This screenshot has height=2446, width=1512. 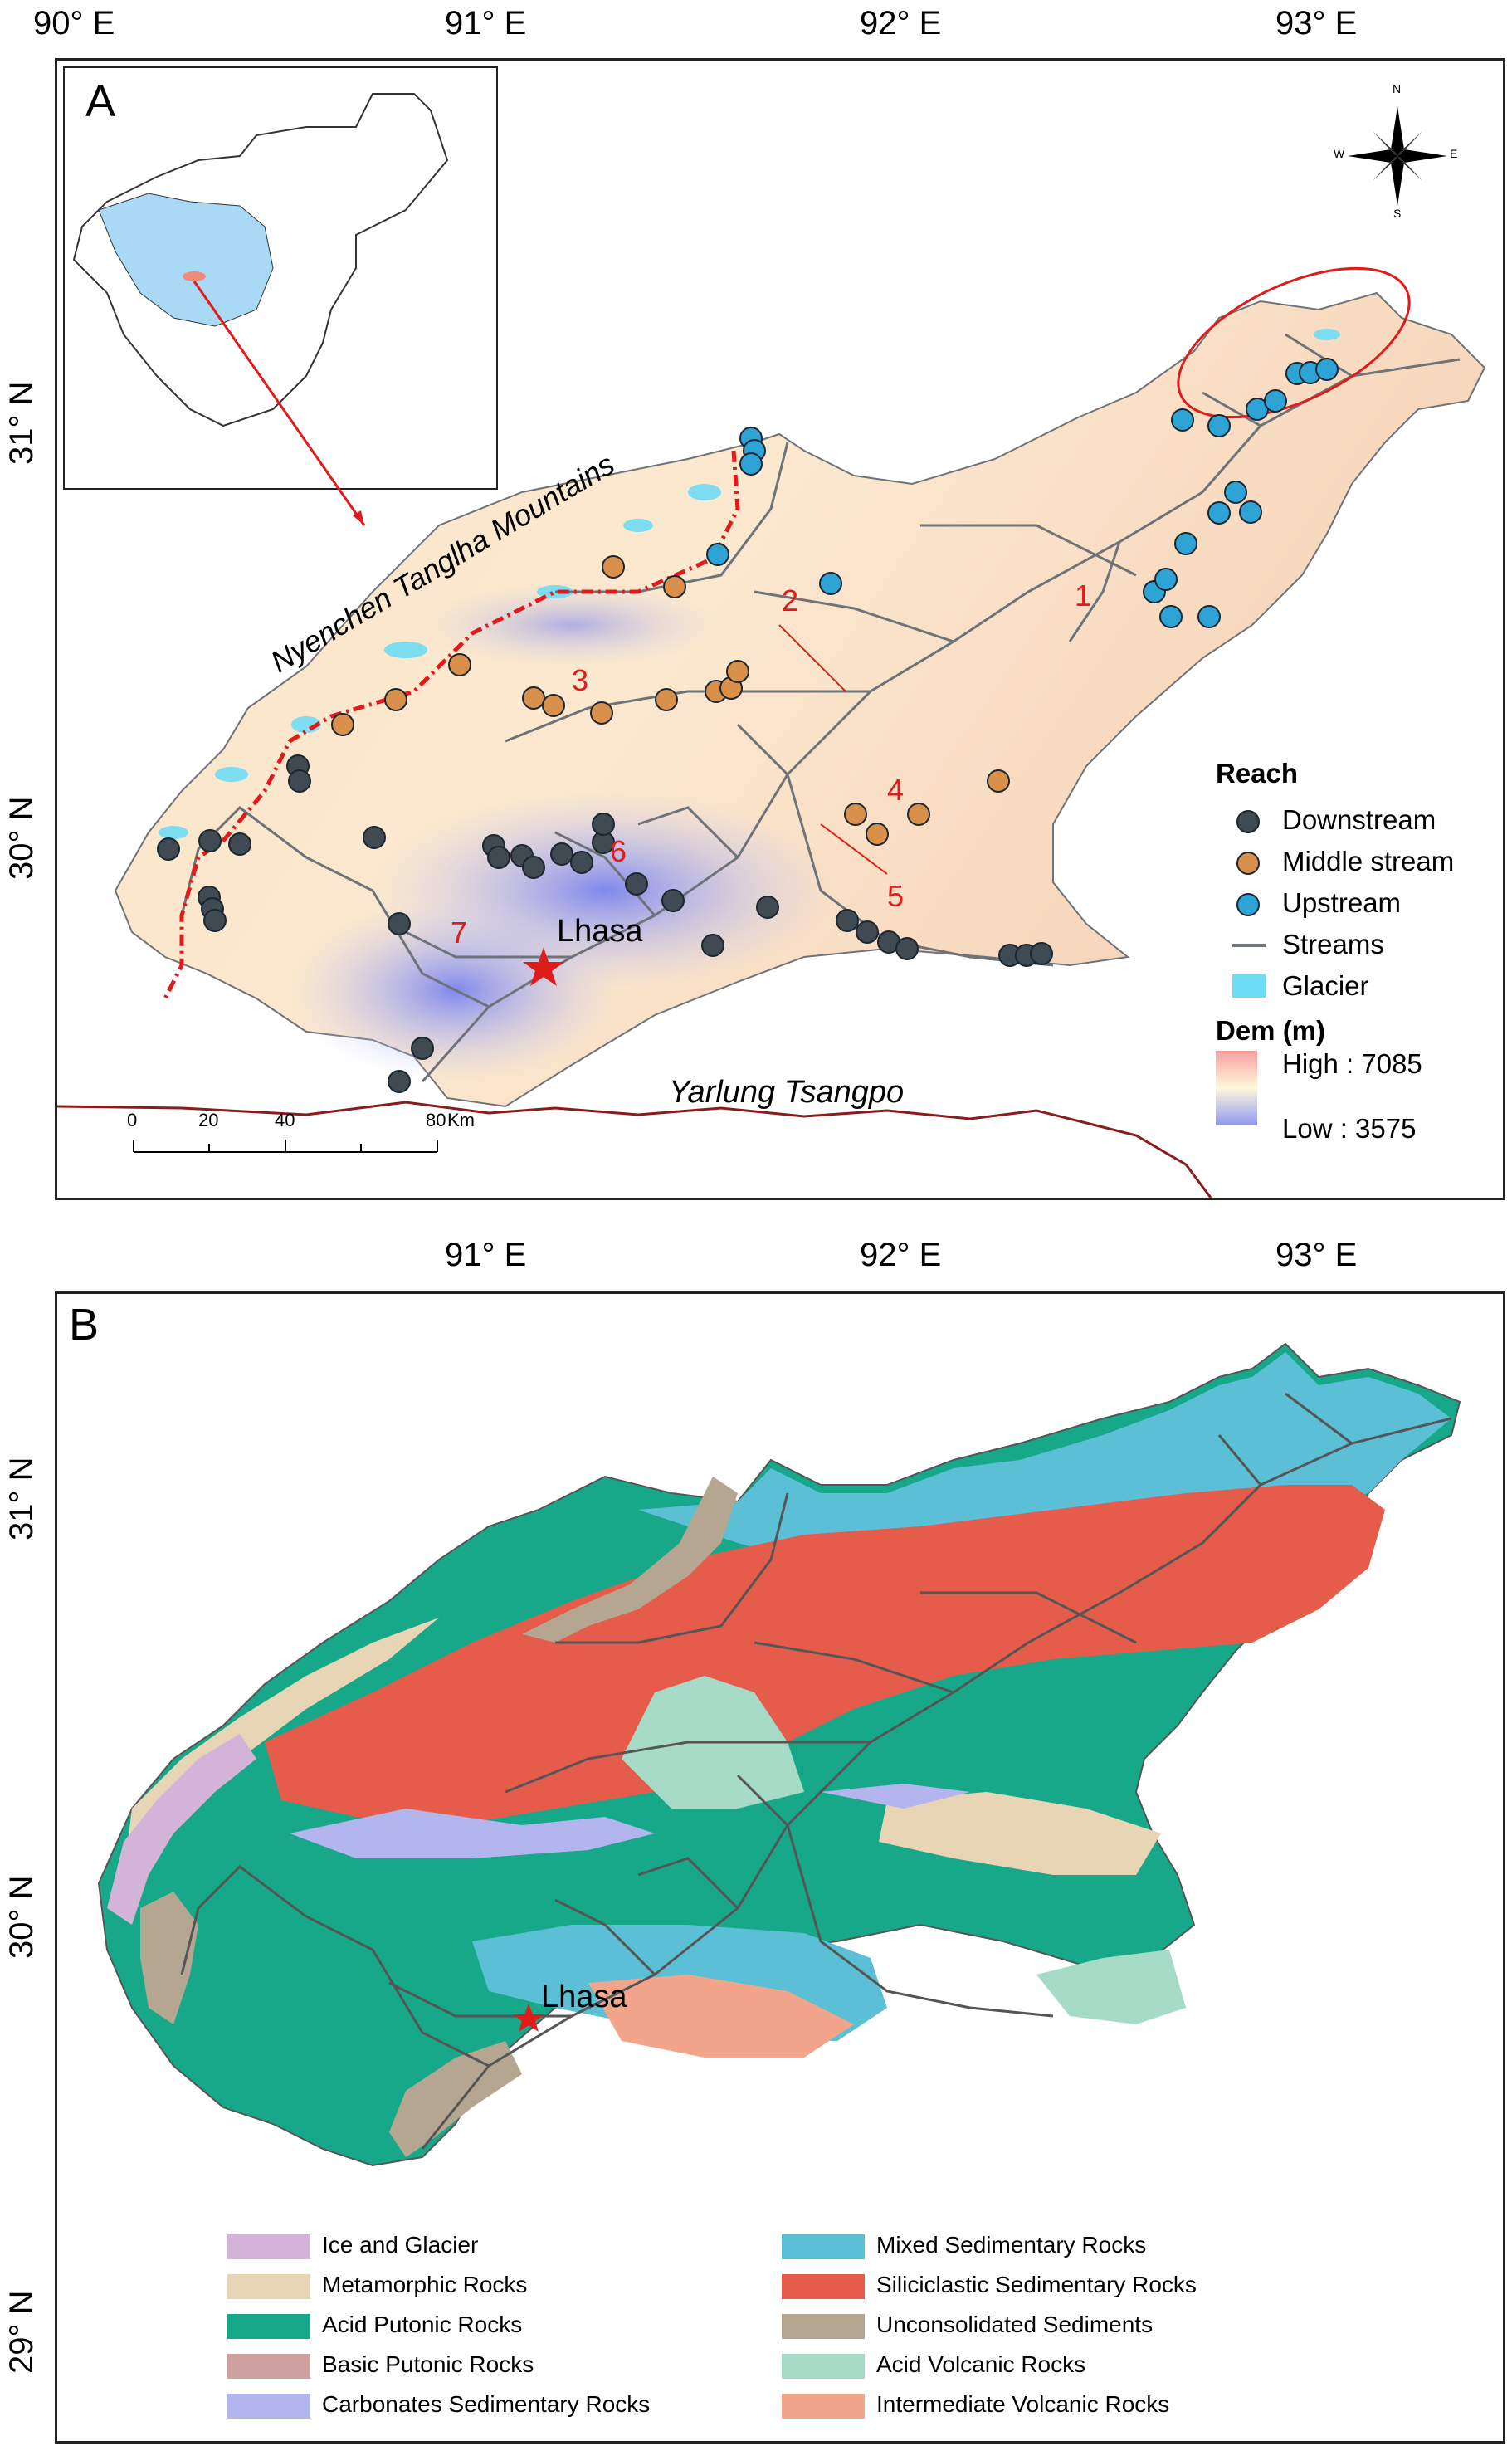 What do you see at coordinates (84, 1325) in the screenshot?
I see `panel-label-b: B` at bounding box center [84, 1325].